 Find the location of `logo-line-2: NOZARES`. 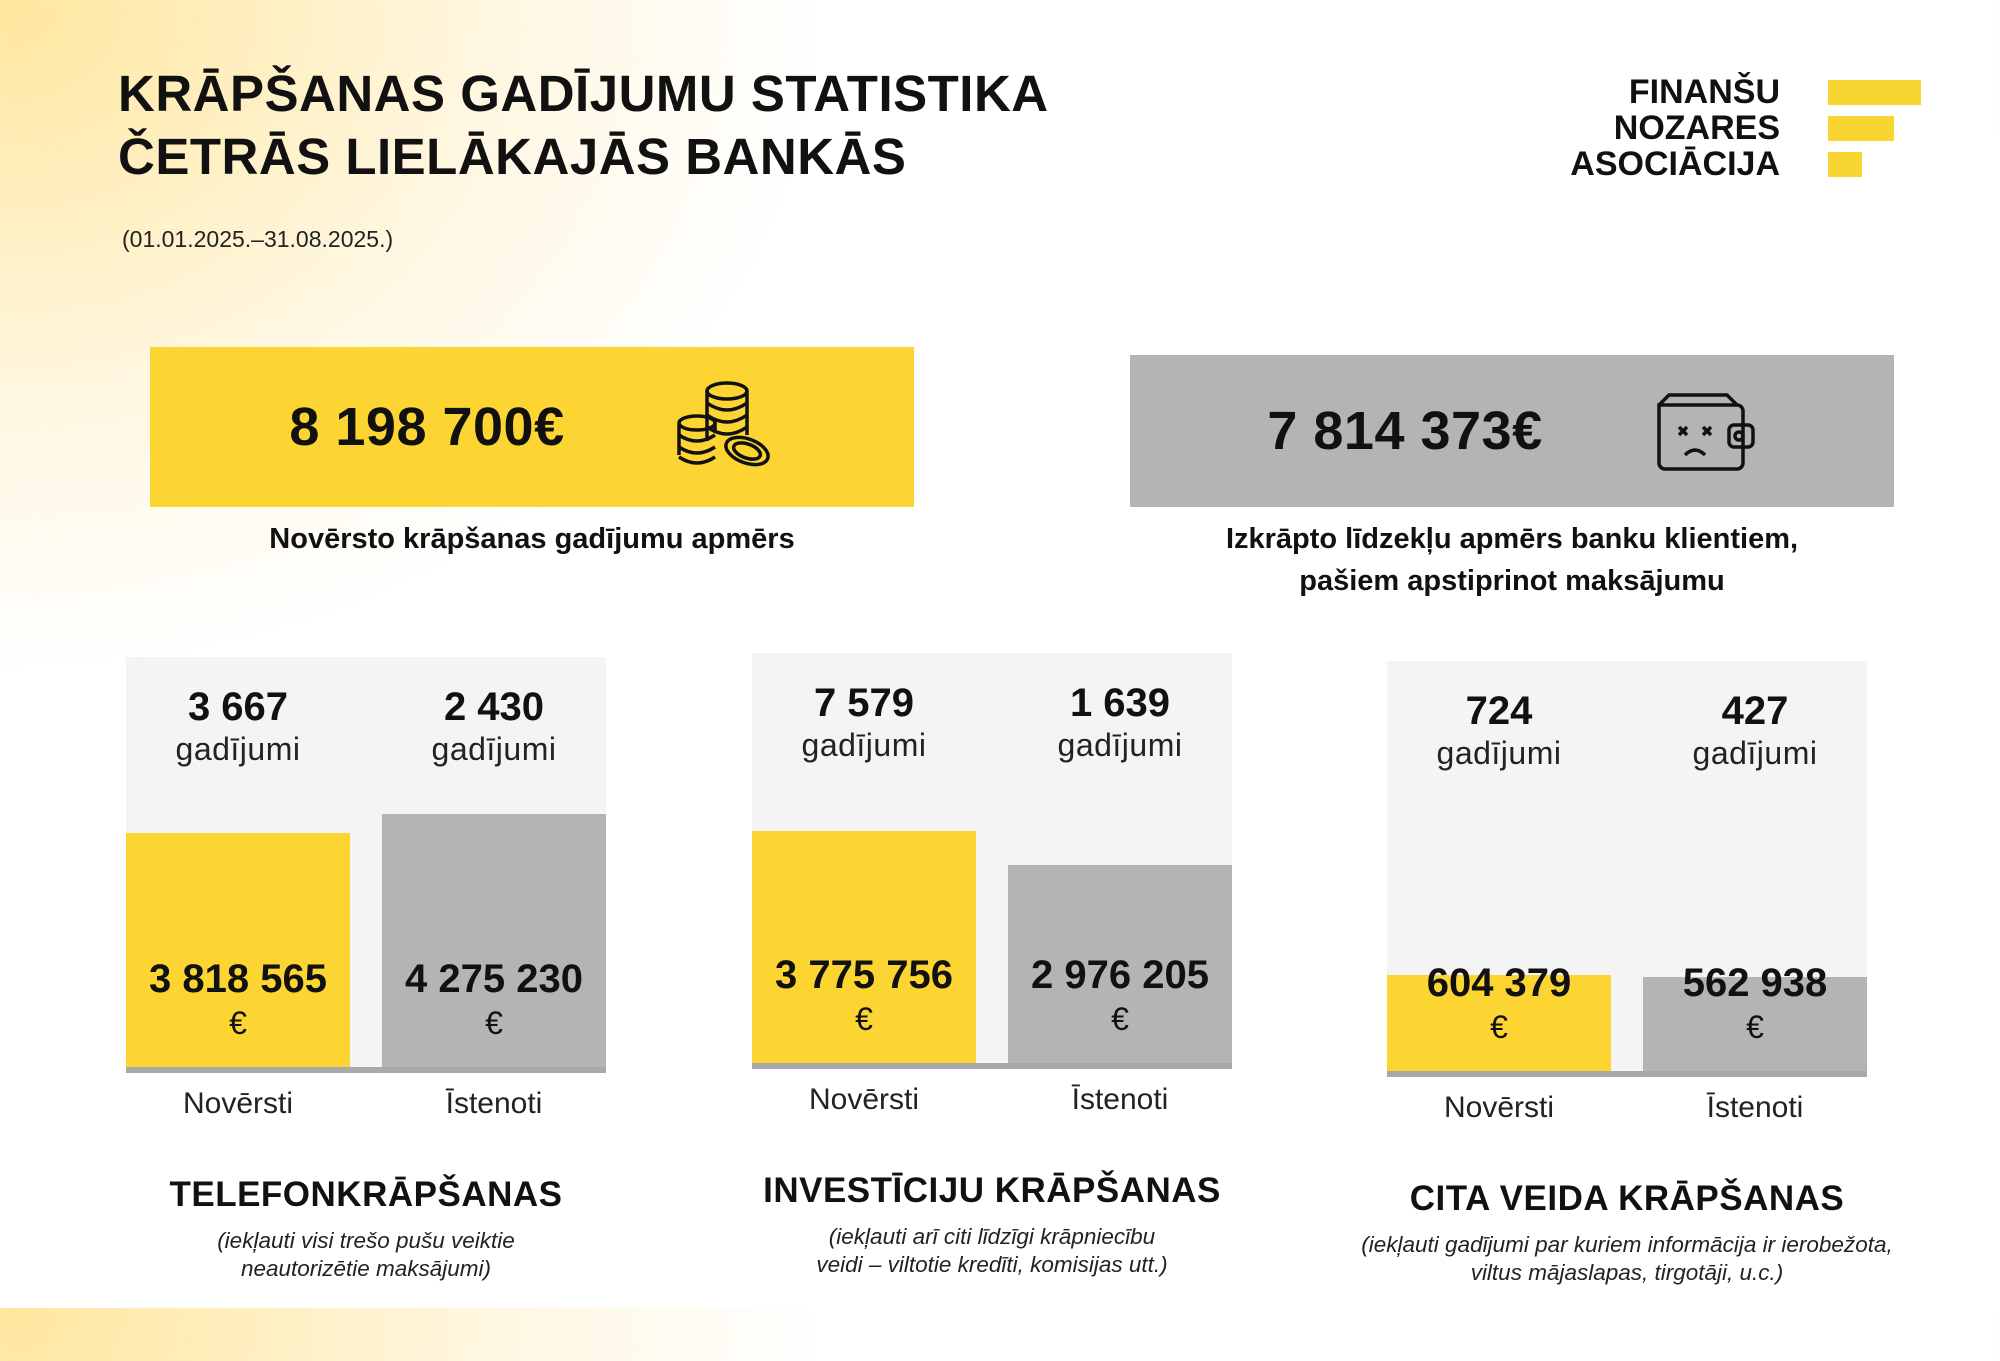

logo-line-2: NOZARES is located at coordinates (1696, 128).